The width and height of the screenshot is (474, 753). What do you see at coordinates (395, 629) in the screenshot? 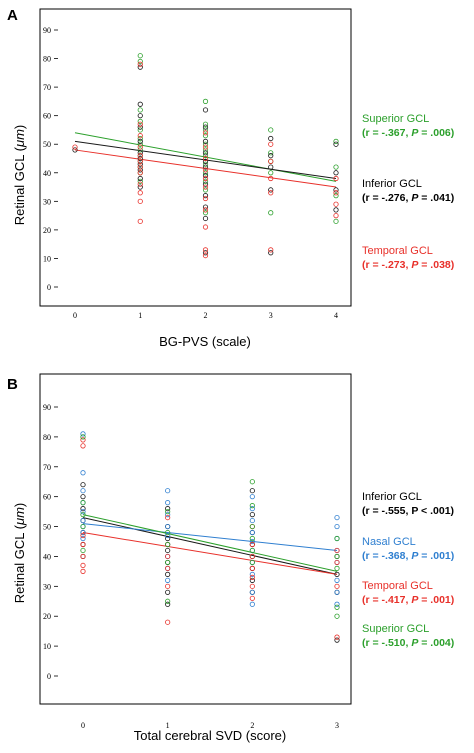
I see `legend-title: Superior GCL` at bounding box center [395, 629].